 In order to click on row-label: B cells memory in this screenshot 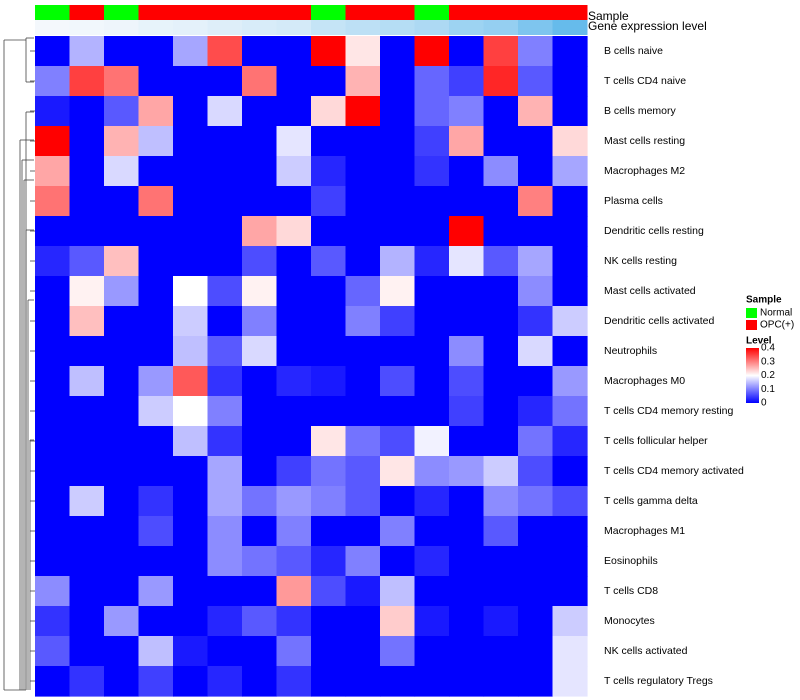, I will do `click(640, 111)`.